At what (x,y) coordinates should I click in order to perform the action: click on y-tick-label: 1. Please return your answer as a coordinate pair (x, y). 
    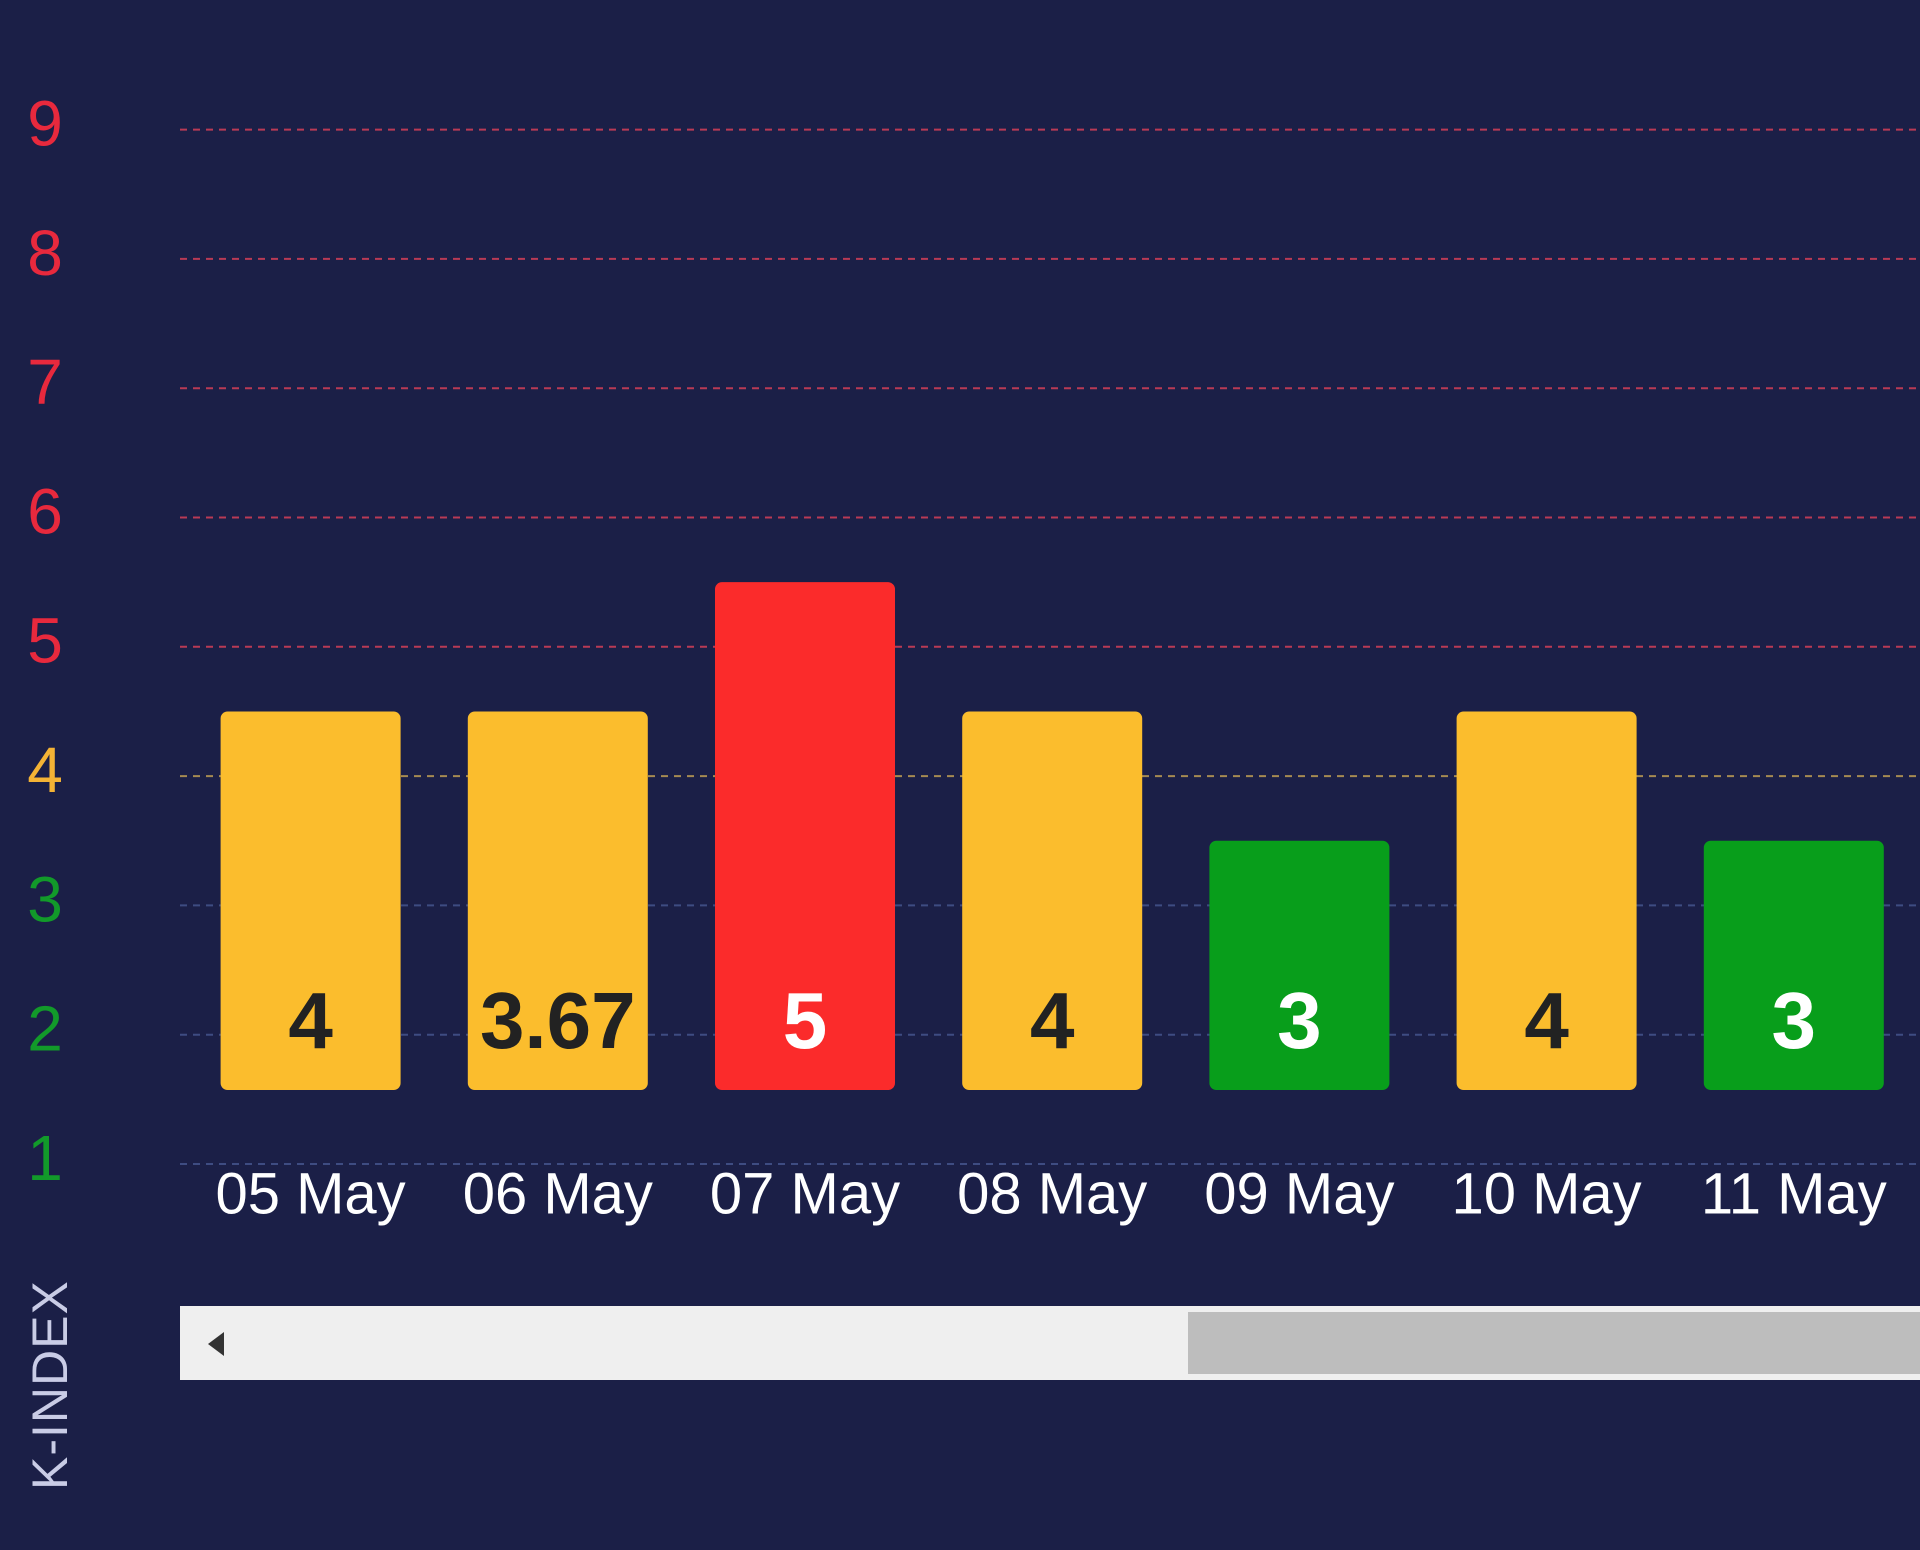
    Looking at the image, I should click on (45, 1158).